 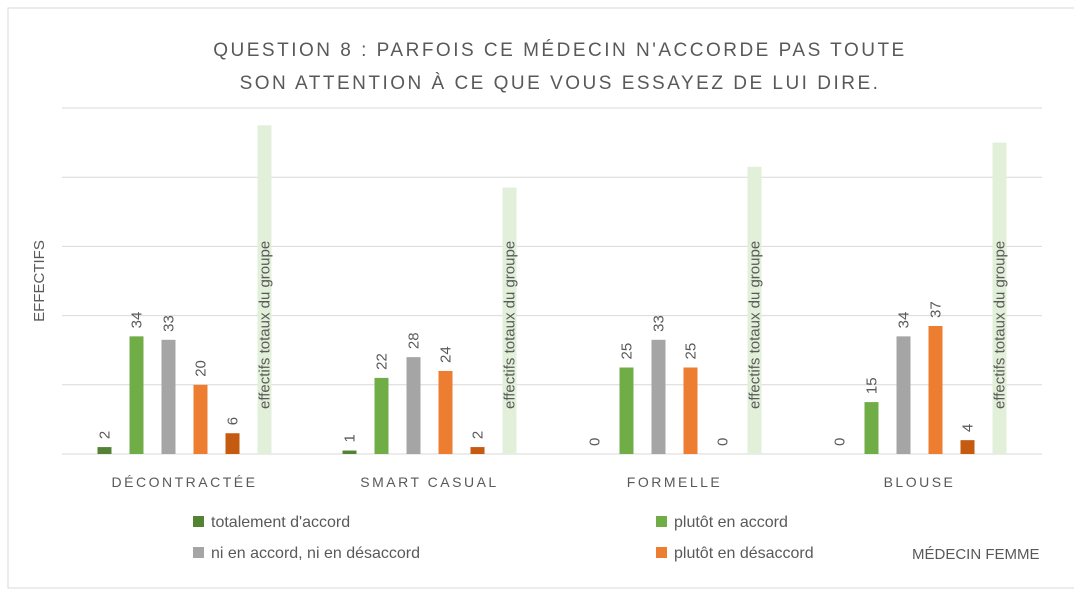 I want to click on data-label: 24, so click(x=446, y=354).